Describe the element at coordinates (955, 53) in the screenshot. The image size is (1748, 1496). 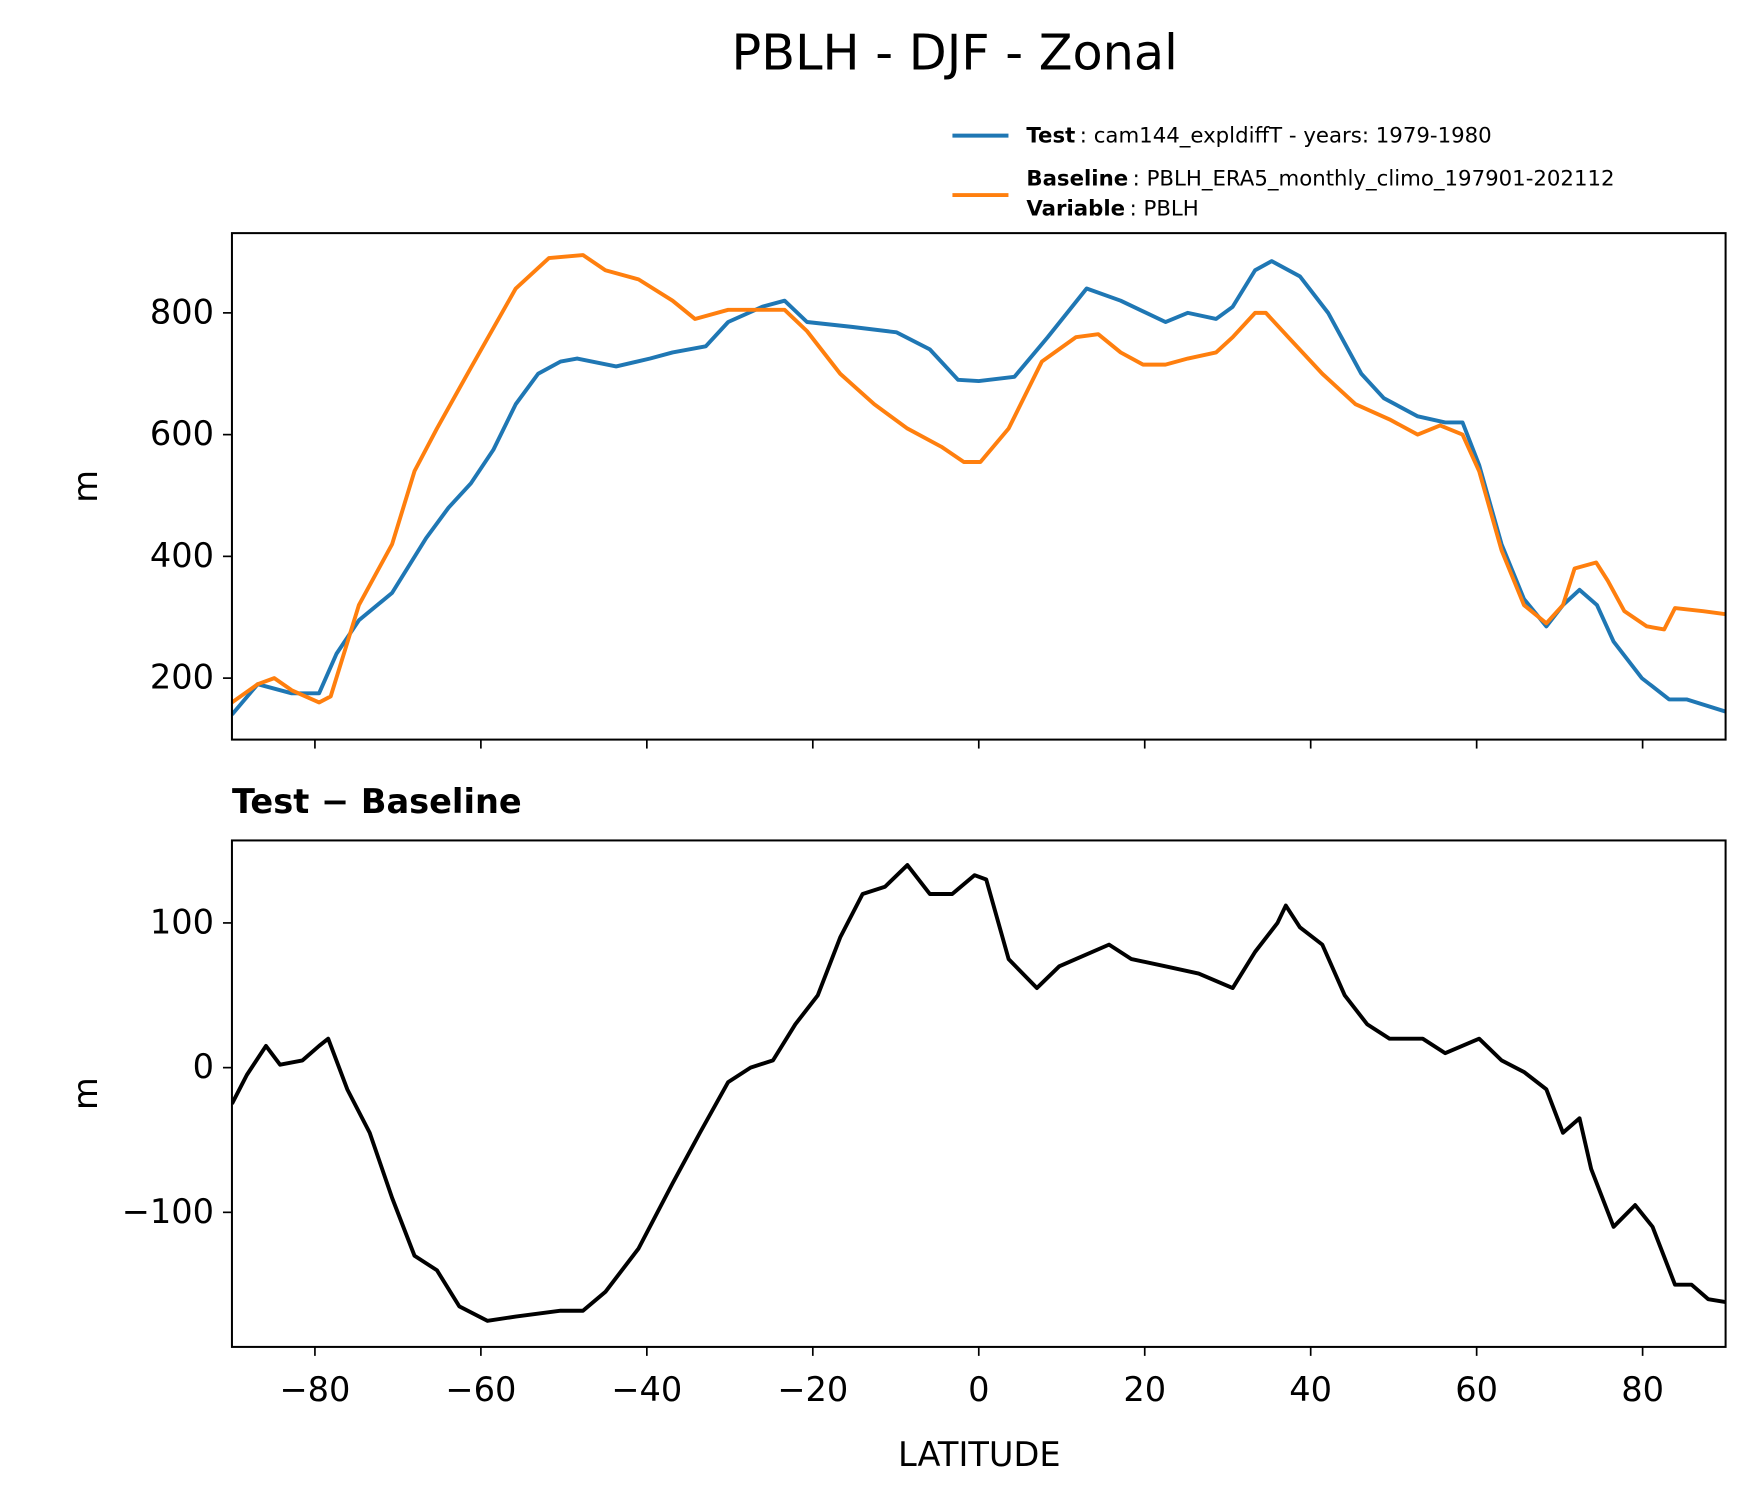
I see `figure-title: PBLH - DJF - Zonal` at that location.